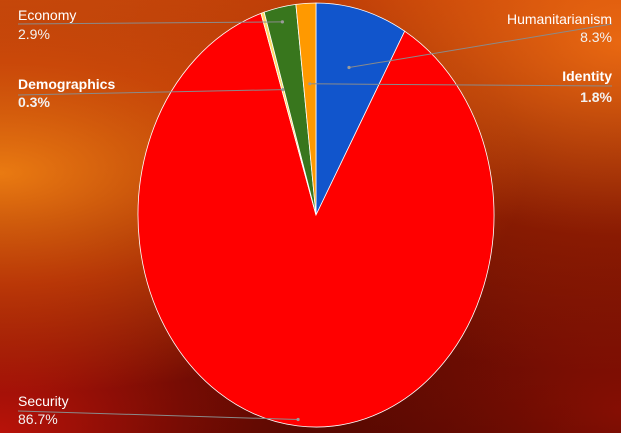 Image resolution: width=621 pixels, height=433 pixels. Describe the element at coordinates (360, 109) in the screenshot. I see `pie-slice-humanitarianism` at that location.